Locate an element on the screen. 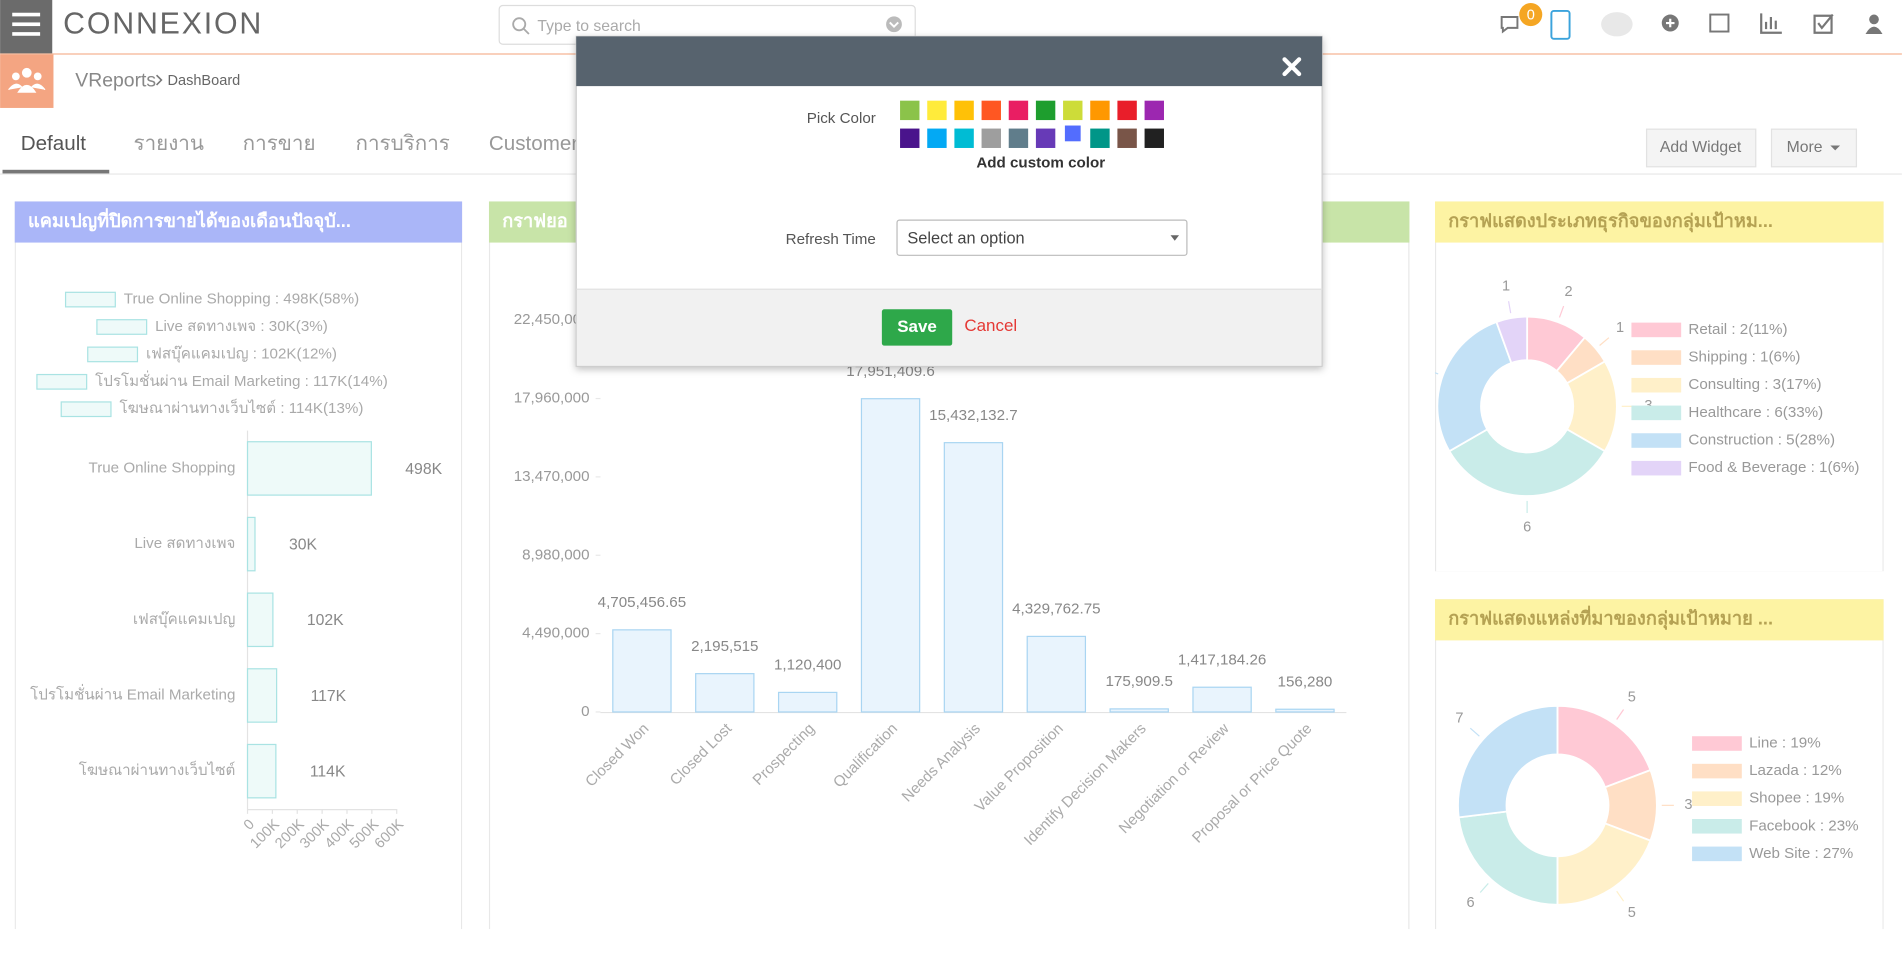  widget-header is located at coordinates (1659, 222).